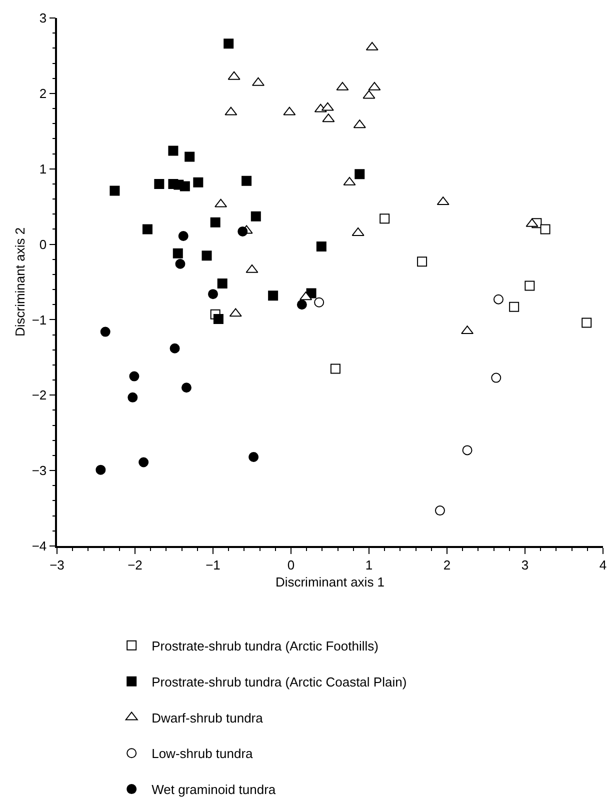  What do you see at coordinates (330, 582) in the screenshot?
I see `x-axis-title: Discriminant axis 1` at bounding box center [330, 582].